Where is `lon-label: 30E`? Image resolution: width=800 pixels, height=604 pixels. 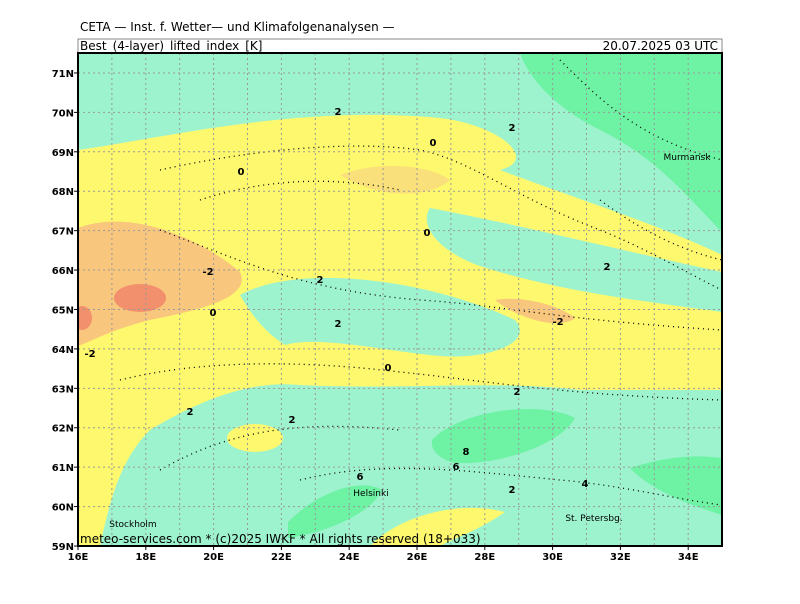
lon-label: 30E is located at coordinates (552, 557).